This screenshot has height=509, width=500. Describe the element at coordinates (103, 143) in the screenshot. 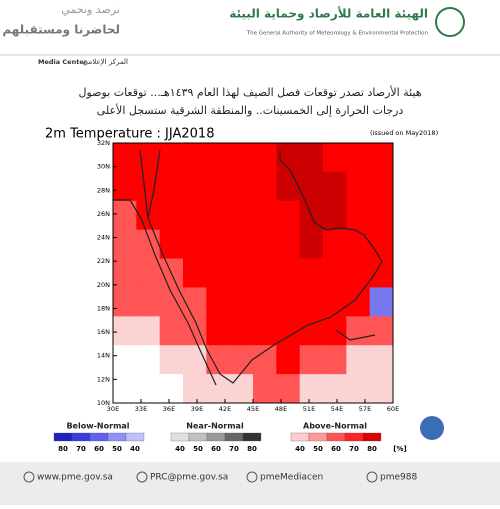

I see `y-tick-label: 32N` at that location.